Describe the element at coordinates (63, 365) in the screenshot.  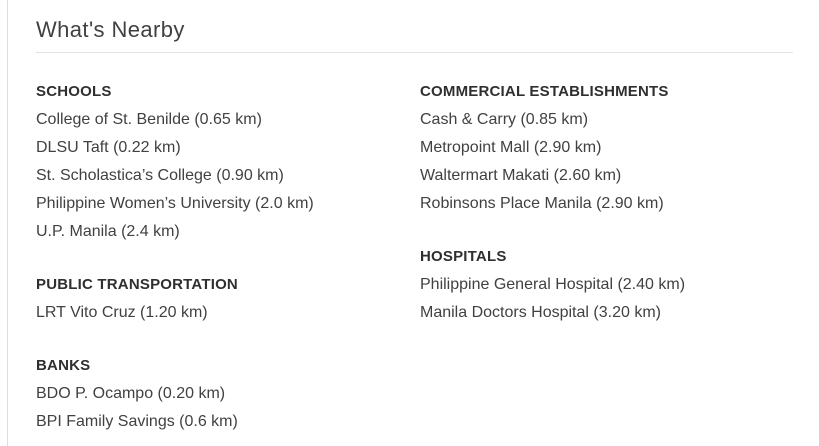
I see `group-heading-banks: BANKS` at that location.